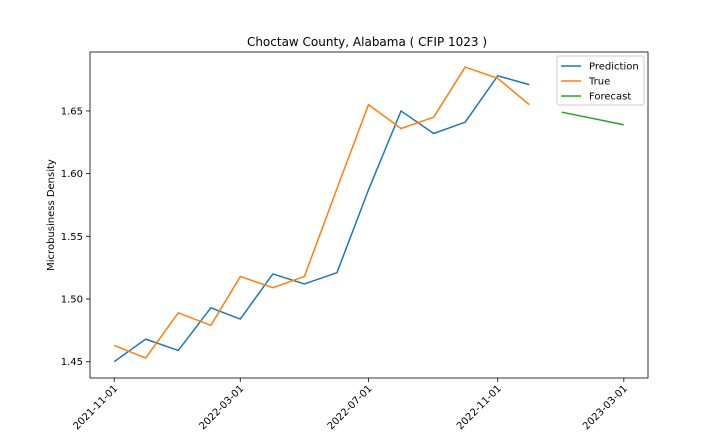 This screenshot has height=432, width=720. I want to click on legend-box, so click(600, 80).